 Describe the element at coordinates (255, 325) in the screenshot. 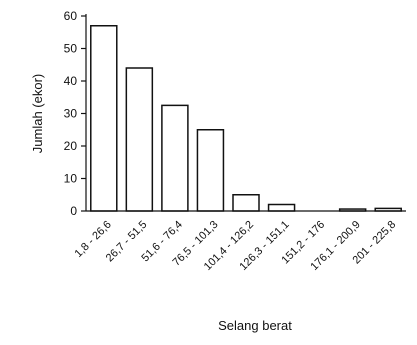

I see `x-axis-title: Selang berat` at that location.